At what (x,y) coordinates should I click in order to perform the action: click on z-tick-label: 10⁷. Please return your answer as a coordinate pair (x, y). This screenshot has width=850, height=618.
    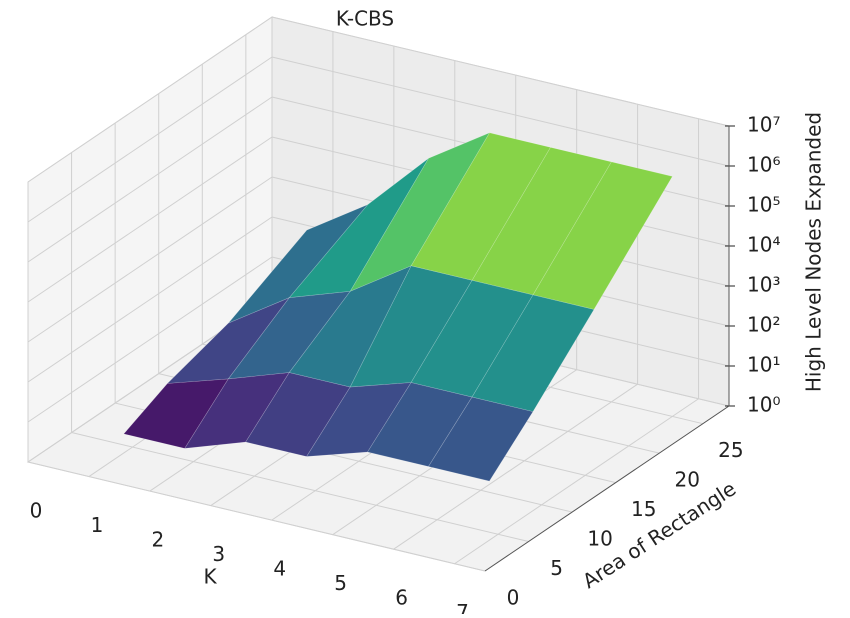
    Looking at the image, I should click on (763, 125).